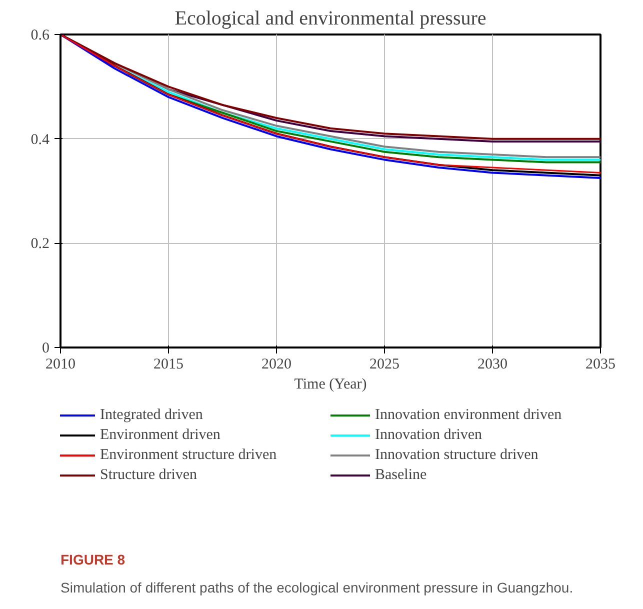 This screenshot has width=643, height=609. What do you see at coordinates (149, 475) in the screenshot?
I see `legend-label: Structure driven` at bounding box center [149, 475].